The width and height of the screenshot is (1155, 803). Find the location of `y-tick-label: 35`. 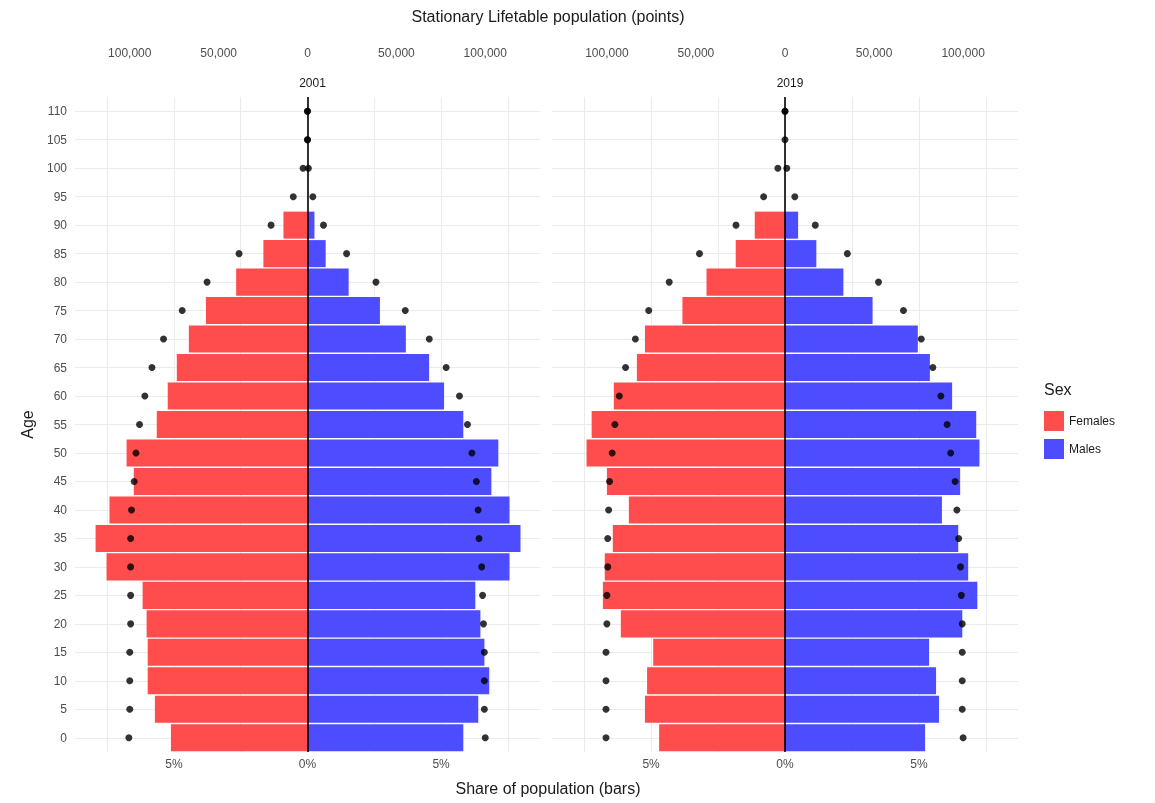

y-tick-label: 35 is located at coordinates (60, 538).